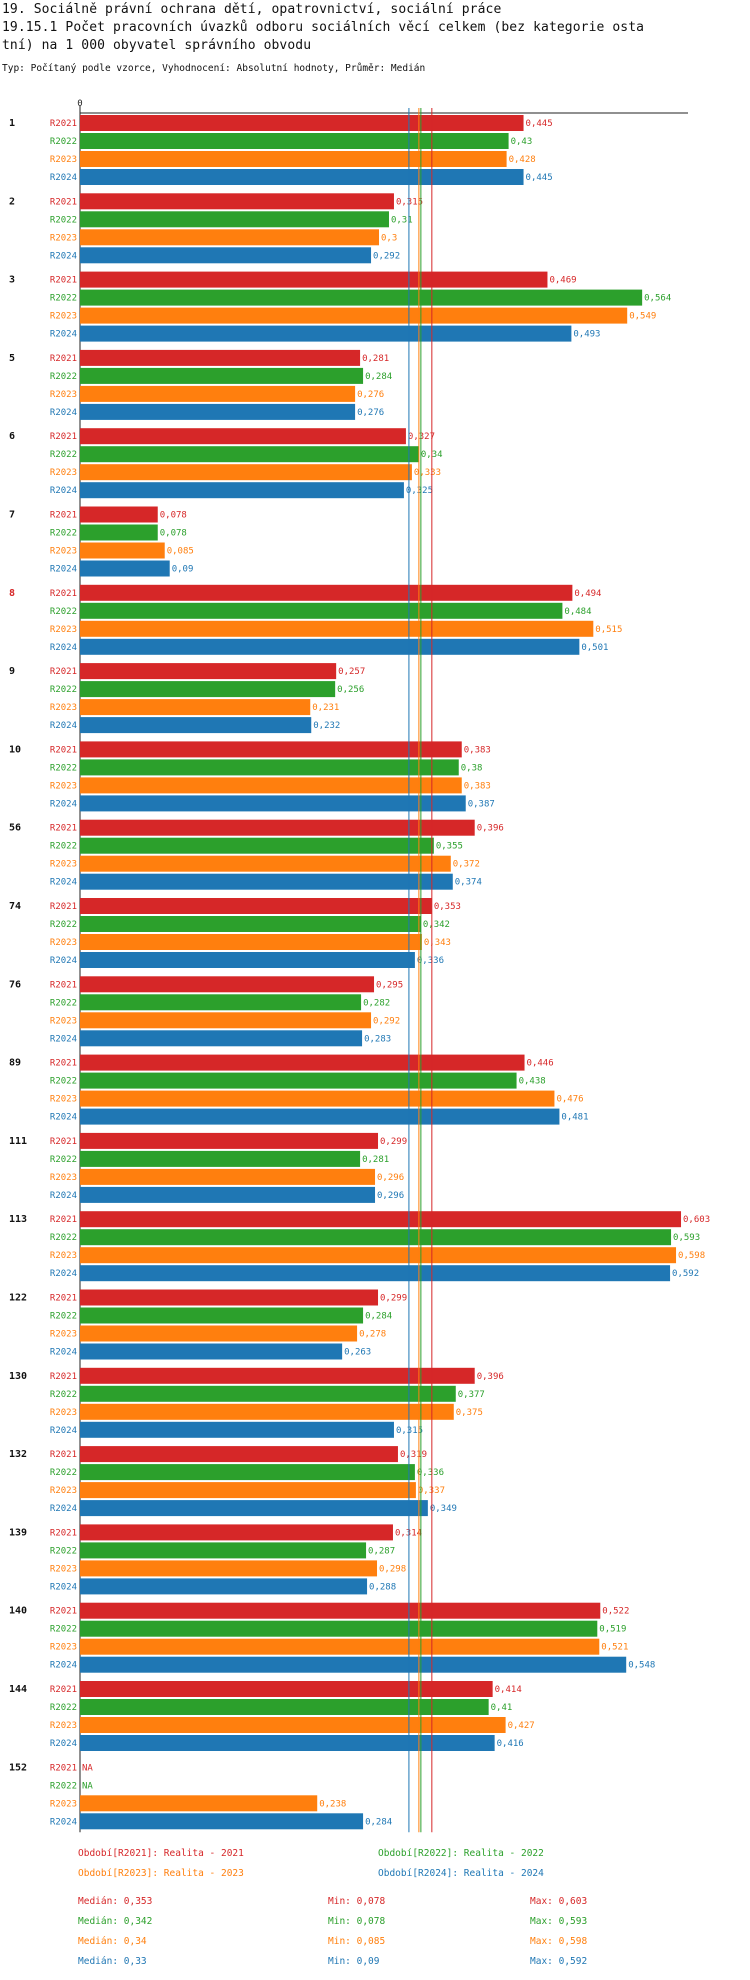 The height and width of the screenshot is (1980, 750). What do you see at coordinates (685, 1274) in the screenshot?
I see `bar-value-label: 0,592` at bounding box center [685, 1274].